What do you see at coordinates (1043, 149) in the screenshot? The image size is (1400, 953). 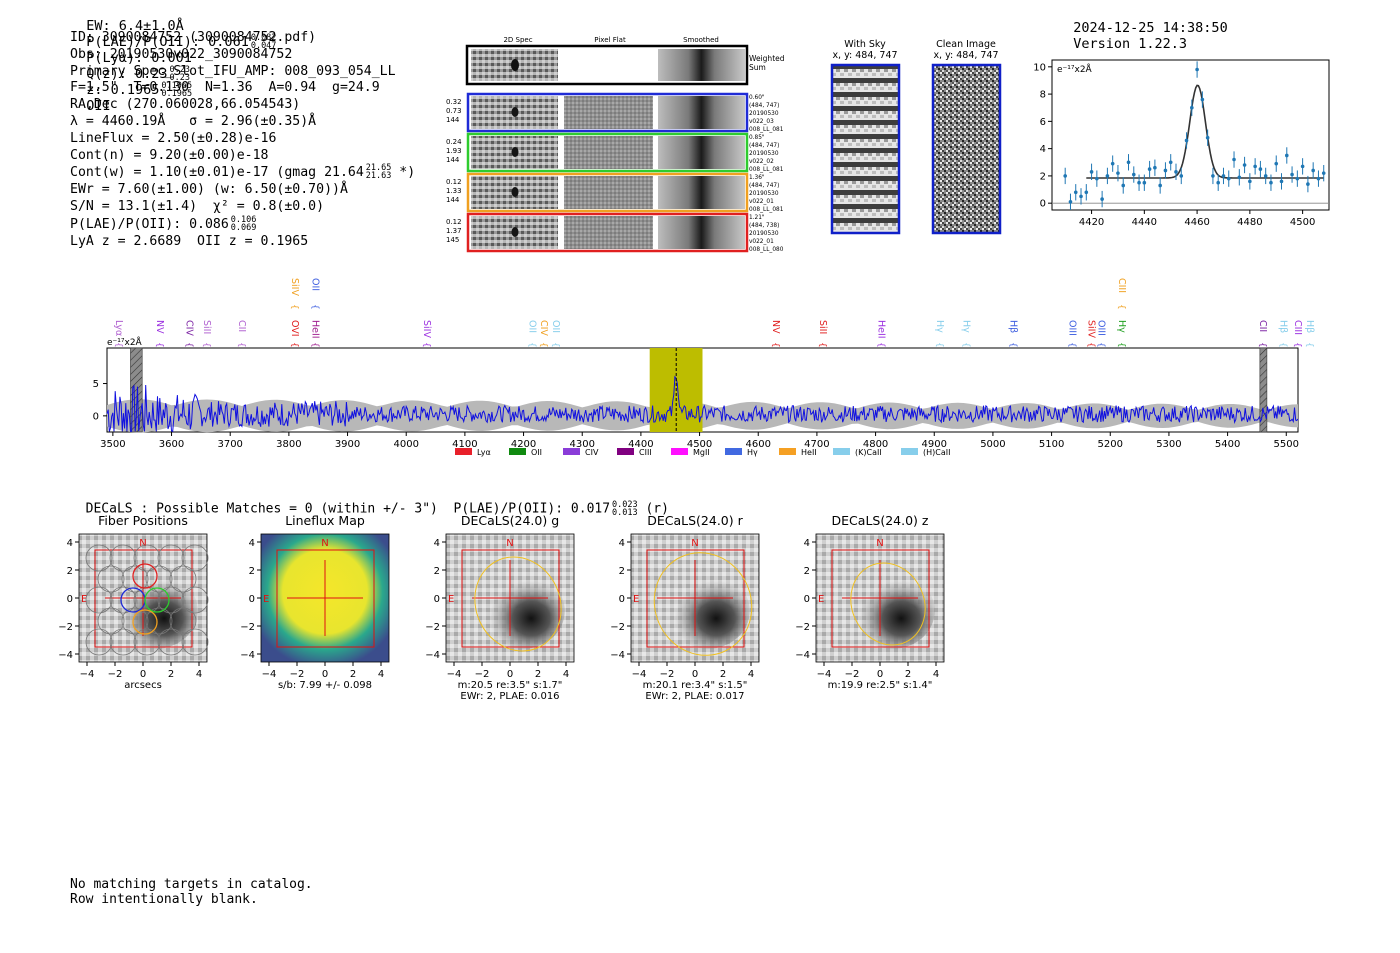 I see `zoom-ytick-label: 4` at bounding box center [1043, 149].